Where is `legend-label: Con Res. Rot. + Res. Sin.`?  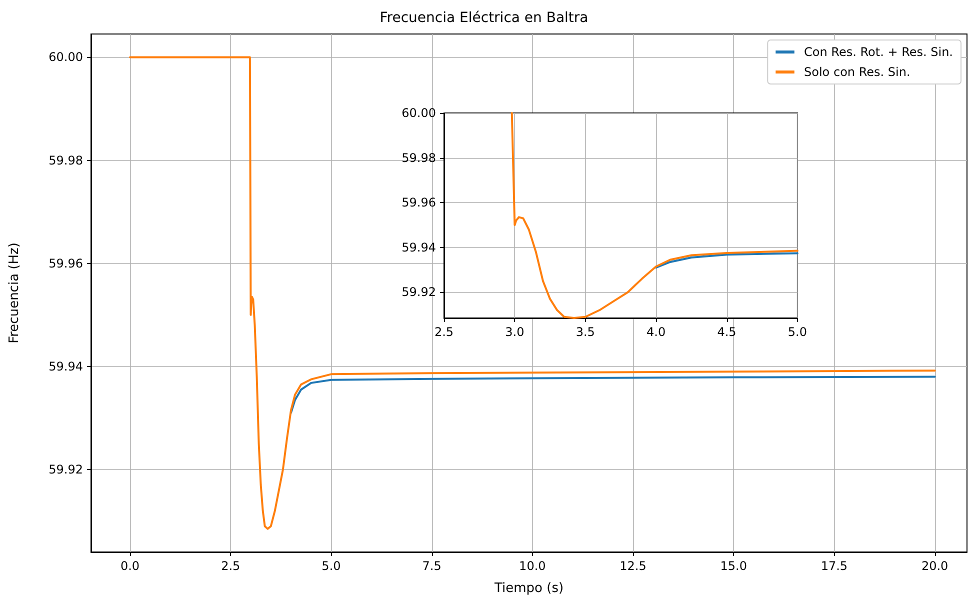 legend-label: Con Res. Rot. + Res. Sin. is located at coordinates (879, 52).